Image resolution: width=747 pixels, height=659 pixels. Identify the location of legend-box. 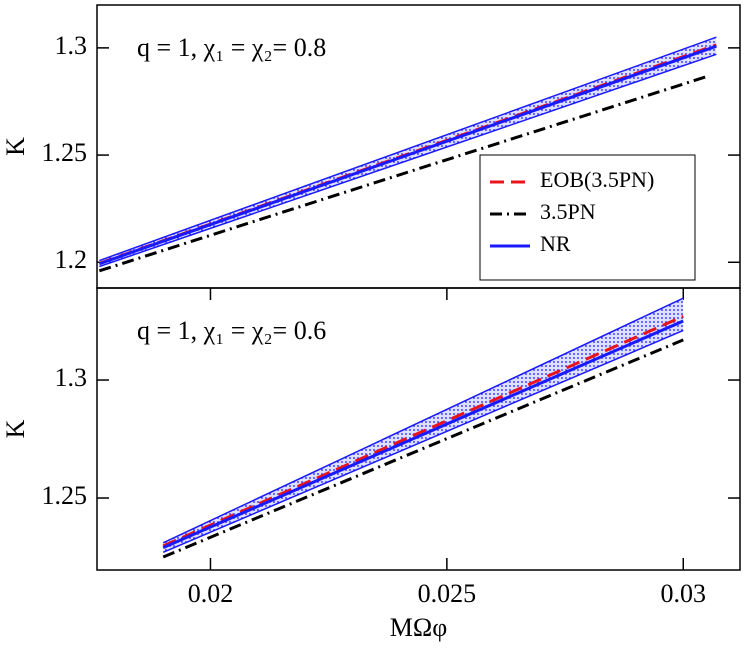
(587, 217).